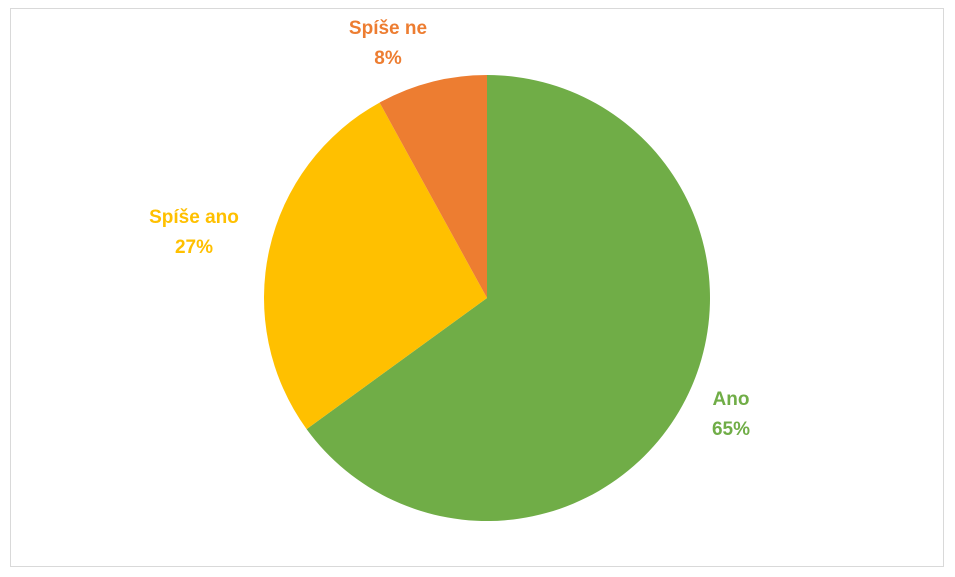 This screenshot has width=955, height=577. What do you see at coordinates (433, 186) in the screenshot?
I see `pie-slice-spíše-ne` at bounding box center [433, 186].